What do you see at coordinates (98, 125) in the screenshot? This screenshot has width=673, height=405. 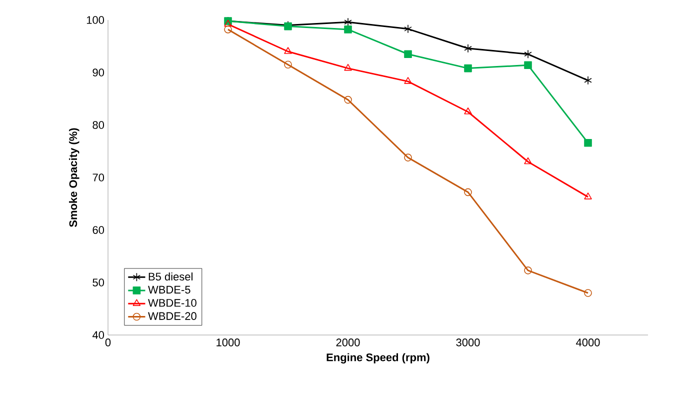 I see `y-tick-label: 80` at bounding box center [98, 125].